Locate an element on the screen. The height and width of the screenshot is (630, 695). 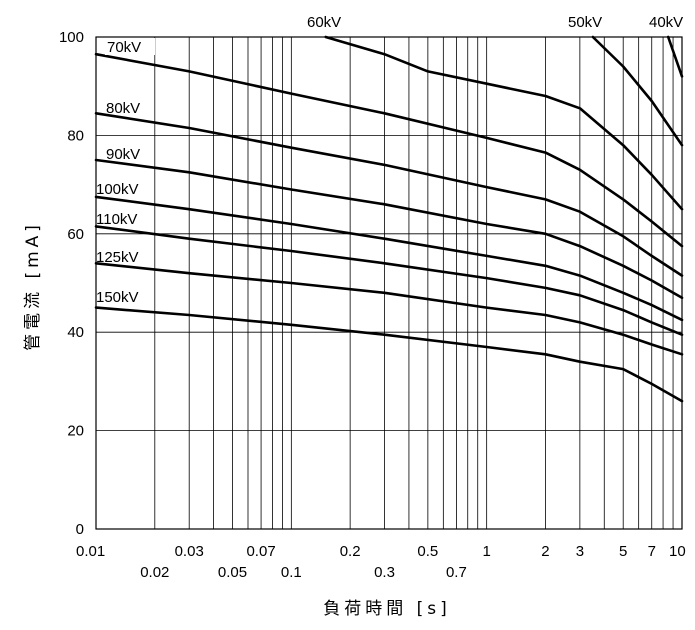
series-label-40kV: 40kV is located at coordinates (666, 22).